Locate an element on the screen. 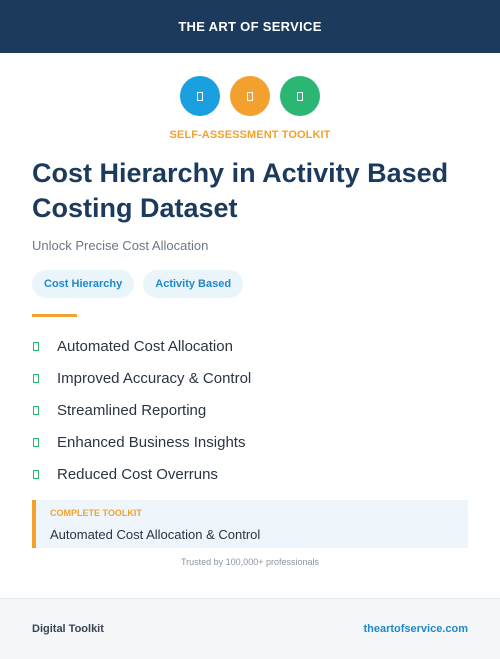 The height and width of the screenshot is (659, 500). tag-cost-hierarchy: Cost Hierarchy is located at coordinates (83, 284).